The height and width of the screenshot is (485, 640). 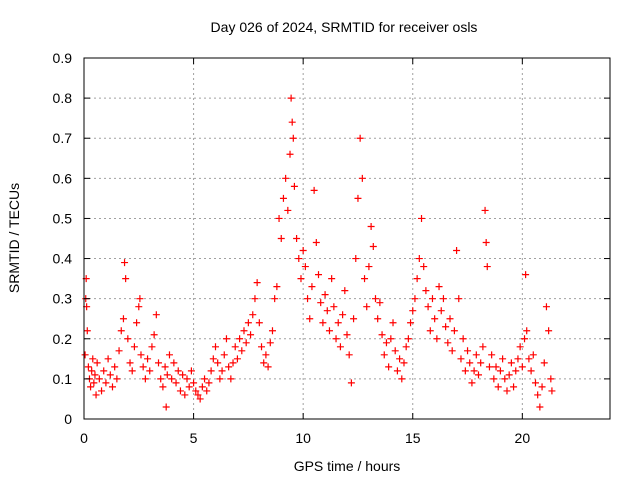 What do you see at coordinates (68, 419) in the screenshot?
I see `y-tick-label: 0` at bounding box center [68, 419].